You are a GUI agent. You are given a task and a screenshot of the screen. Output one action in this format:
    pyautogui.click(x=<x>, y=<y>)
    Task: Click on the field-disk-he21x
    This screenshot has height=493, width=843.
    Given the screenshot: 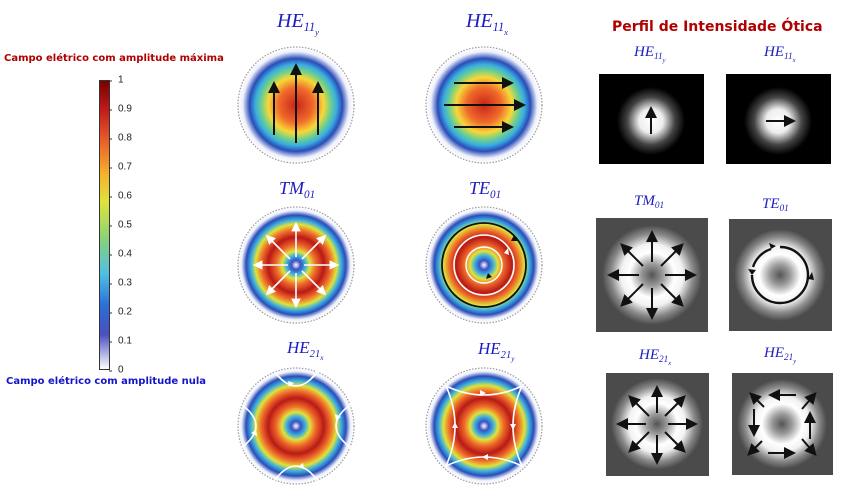 What is the action you would take?
    pyautogui.click(x=296, y=426)
    